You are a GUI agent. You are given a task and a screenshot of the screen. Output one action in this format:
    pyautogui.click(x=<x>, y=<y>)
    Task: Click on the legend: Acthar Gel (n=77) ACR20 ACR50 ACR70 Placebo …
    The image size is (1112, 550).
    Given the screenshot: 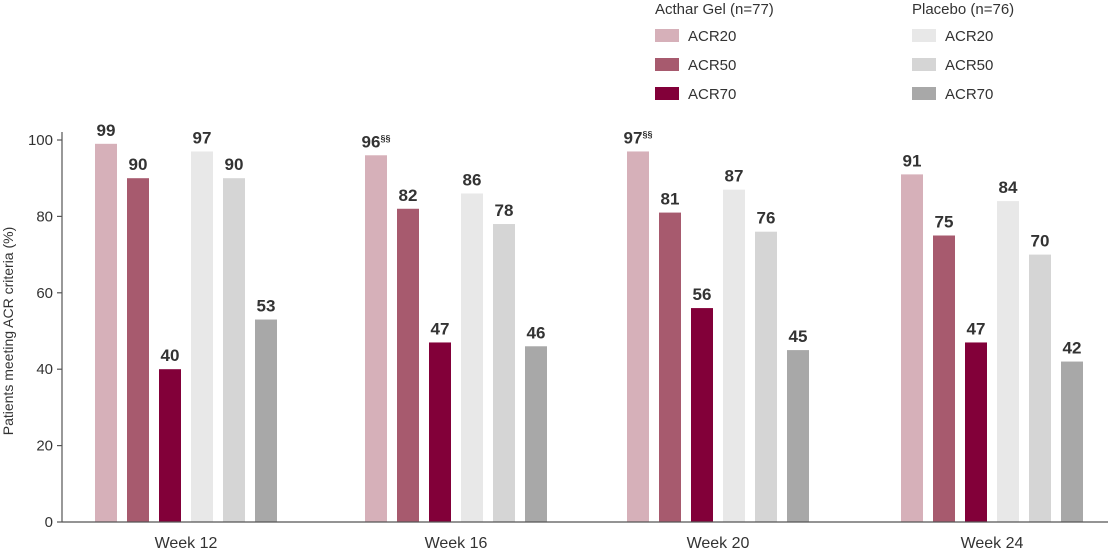 What is the action you would take?
    pyautogui.click(x=834, y=52)
    